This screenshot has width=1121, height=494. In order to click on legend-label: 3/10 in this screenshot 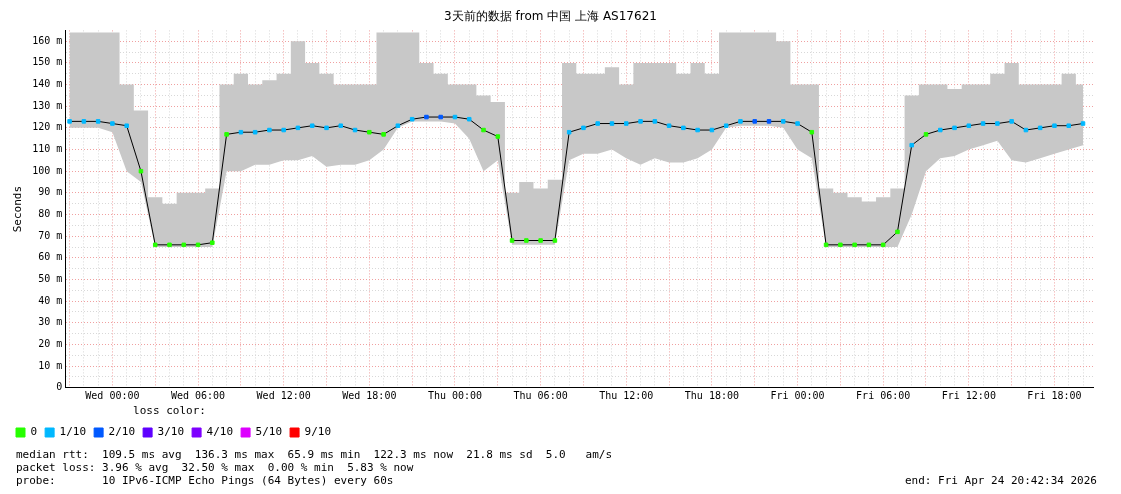, I will do `click(171, 432)`.